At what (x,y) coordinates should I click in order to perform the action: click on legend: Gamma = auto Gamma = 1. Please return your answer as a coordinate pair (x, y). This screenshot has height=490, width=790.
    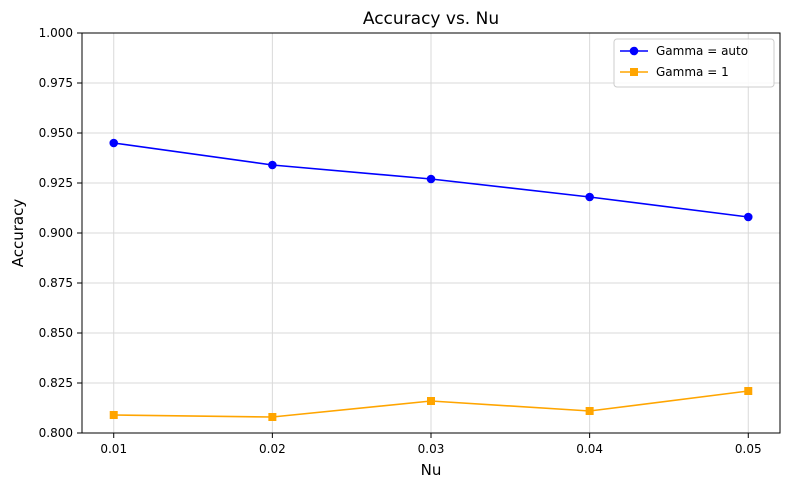
    Looking at the image, I should click on (694, 63).